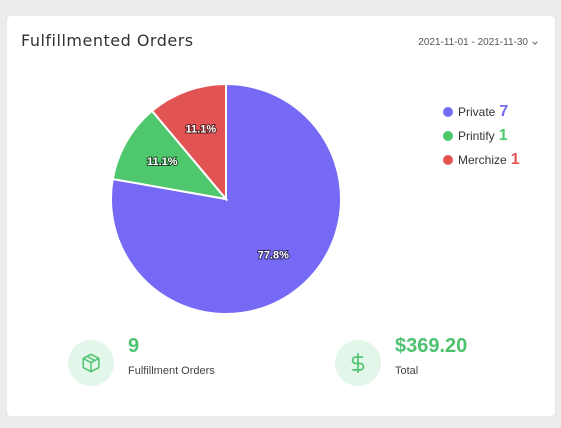 This screenshot has width=561, height=428. I want to click on chart-legend: Private 7 Printify 1 Merchize 1, so click(481, 136).